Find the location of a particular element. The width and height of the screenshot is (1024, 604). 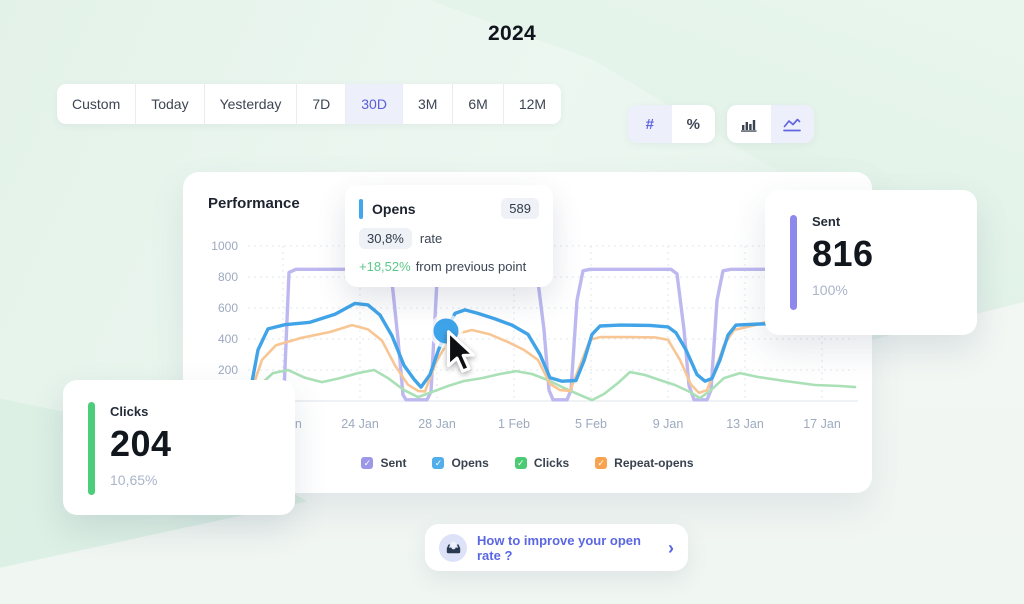

y-axis-tick-label: 200 is located at coordinates (228, 370).